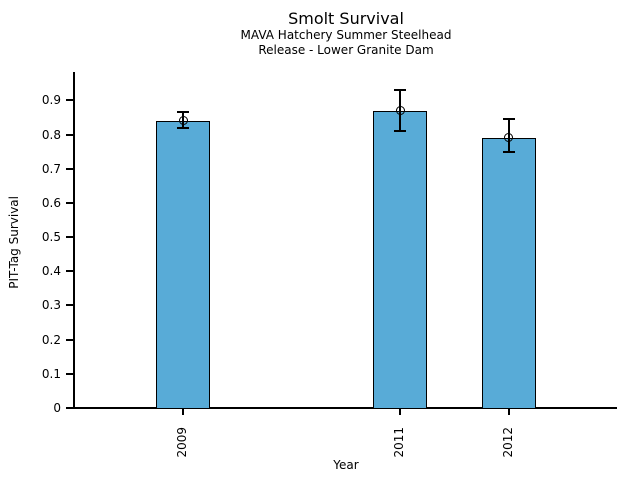 The height and width of the screenshot is (480, 640). I want to click on y-tick-label: 0.9, so click(51, 100).